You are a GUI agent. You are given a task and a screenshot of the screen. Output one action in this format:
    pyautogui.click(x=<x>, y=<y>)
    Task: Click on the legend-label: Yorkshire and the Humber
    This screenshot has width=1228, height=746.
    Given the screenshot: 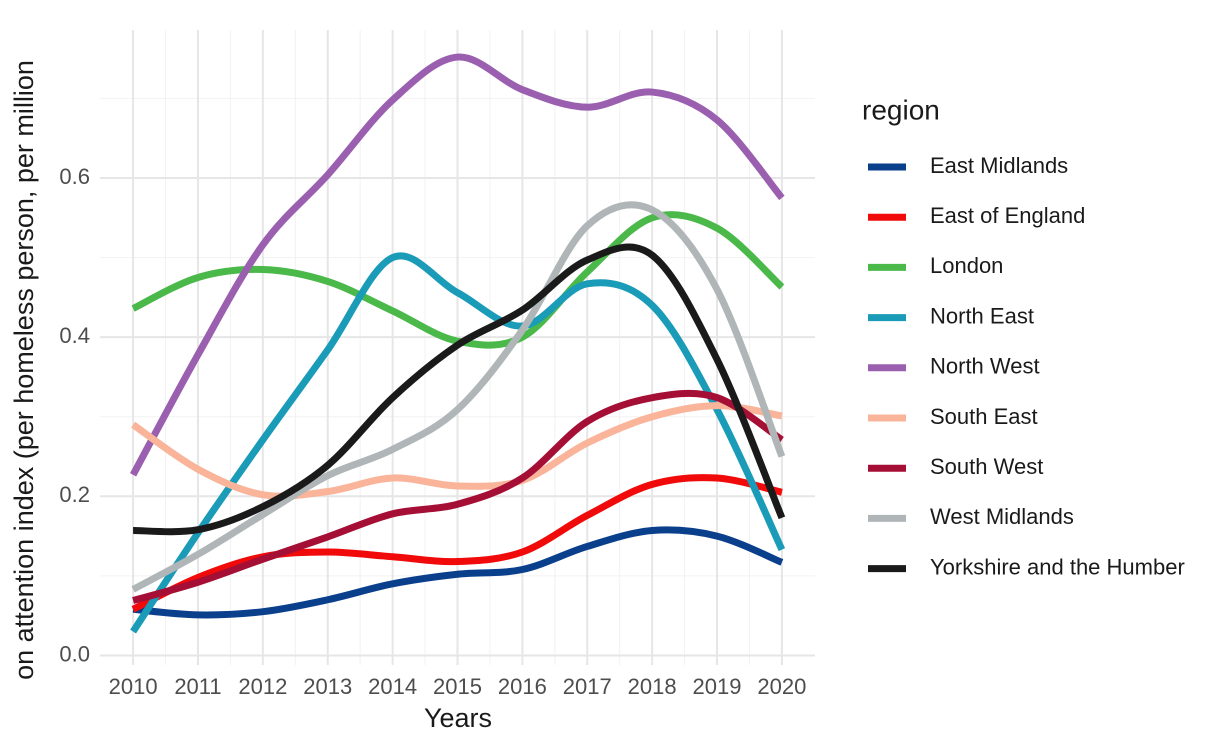 What is the action you would take?
    pyautogui.click(x=1057, y=566)
    